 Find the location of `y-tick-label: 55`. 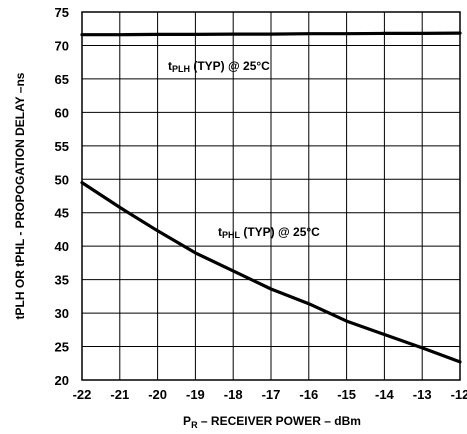

y-tick-label: 55 is located at coordinates (62, 146).